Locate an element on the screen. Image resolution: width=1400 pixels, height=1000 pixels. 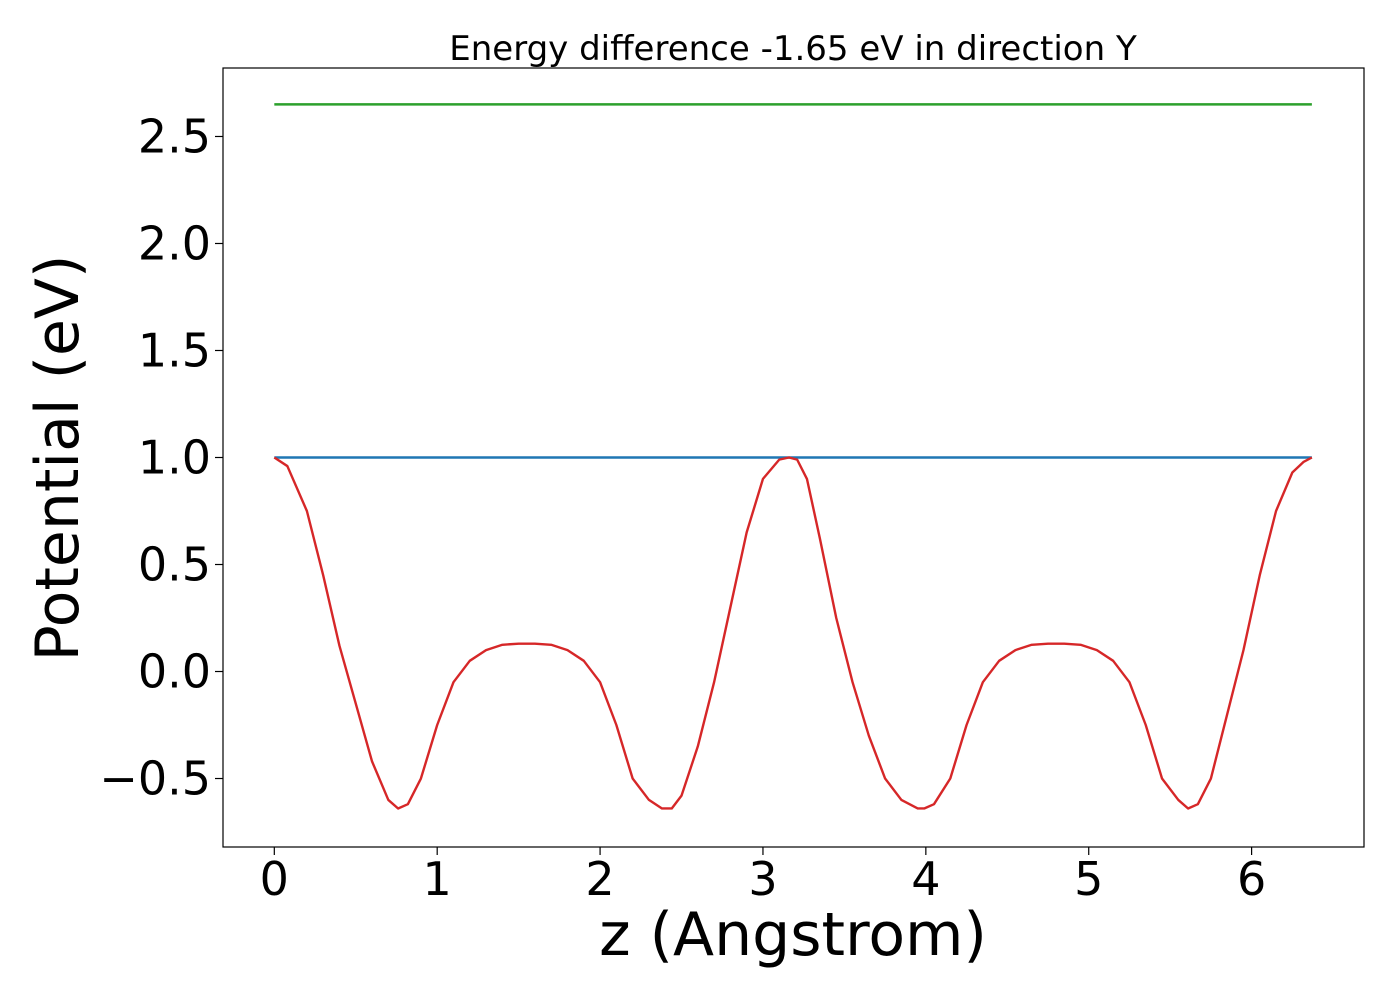
y-tick-label: 2.5 is located at coordinates (174, 136).